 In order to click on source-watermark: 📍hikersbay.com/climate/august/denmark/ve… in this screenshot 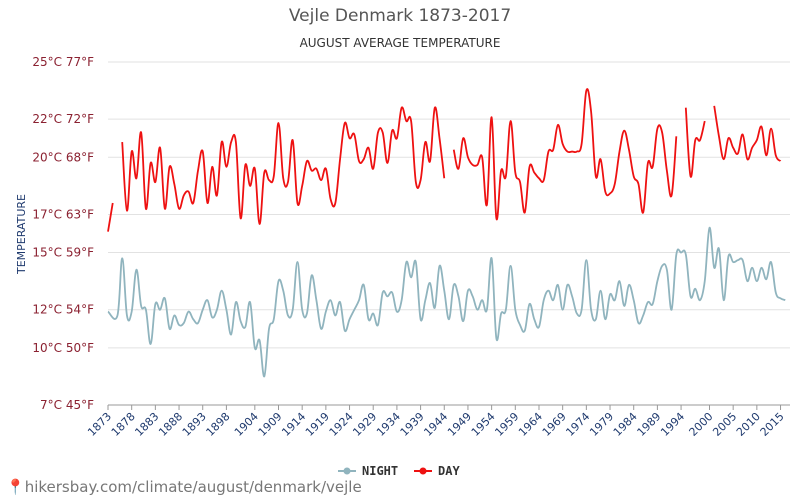, I will do `click(184, 487)`.